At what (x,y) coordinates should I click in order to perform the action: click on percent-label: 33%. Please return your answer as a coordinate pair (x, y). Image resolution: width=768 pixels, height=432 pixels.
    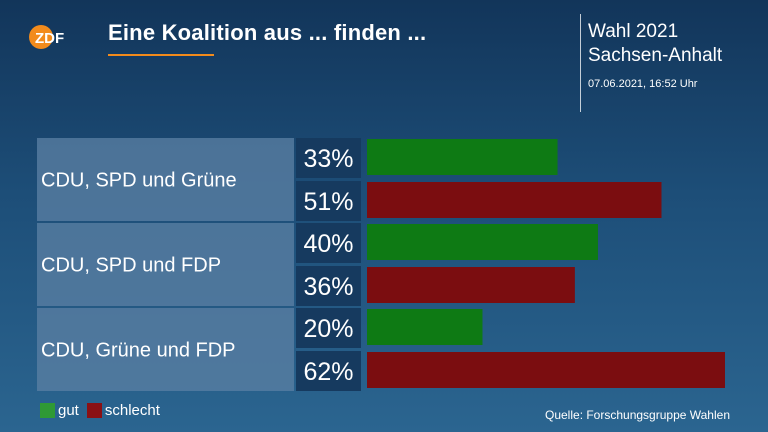
    Looking at the image, I should click on (328, 159).